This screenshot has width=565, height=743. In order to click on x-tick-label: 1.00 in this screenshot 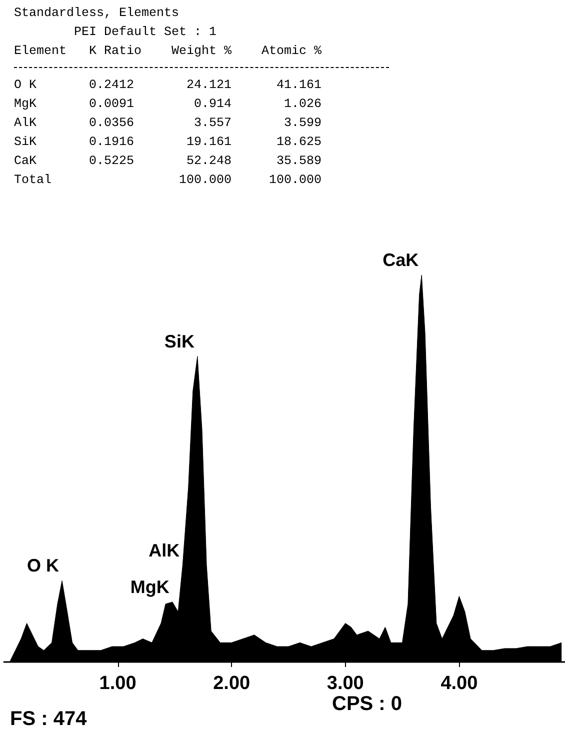, I will do `click(117, 683)`.